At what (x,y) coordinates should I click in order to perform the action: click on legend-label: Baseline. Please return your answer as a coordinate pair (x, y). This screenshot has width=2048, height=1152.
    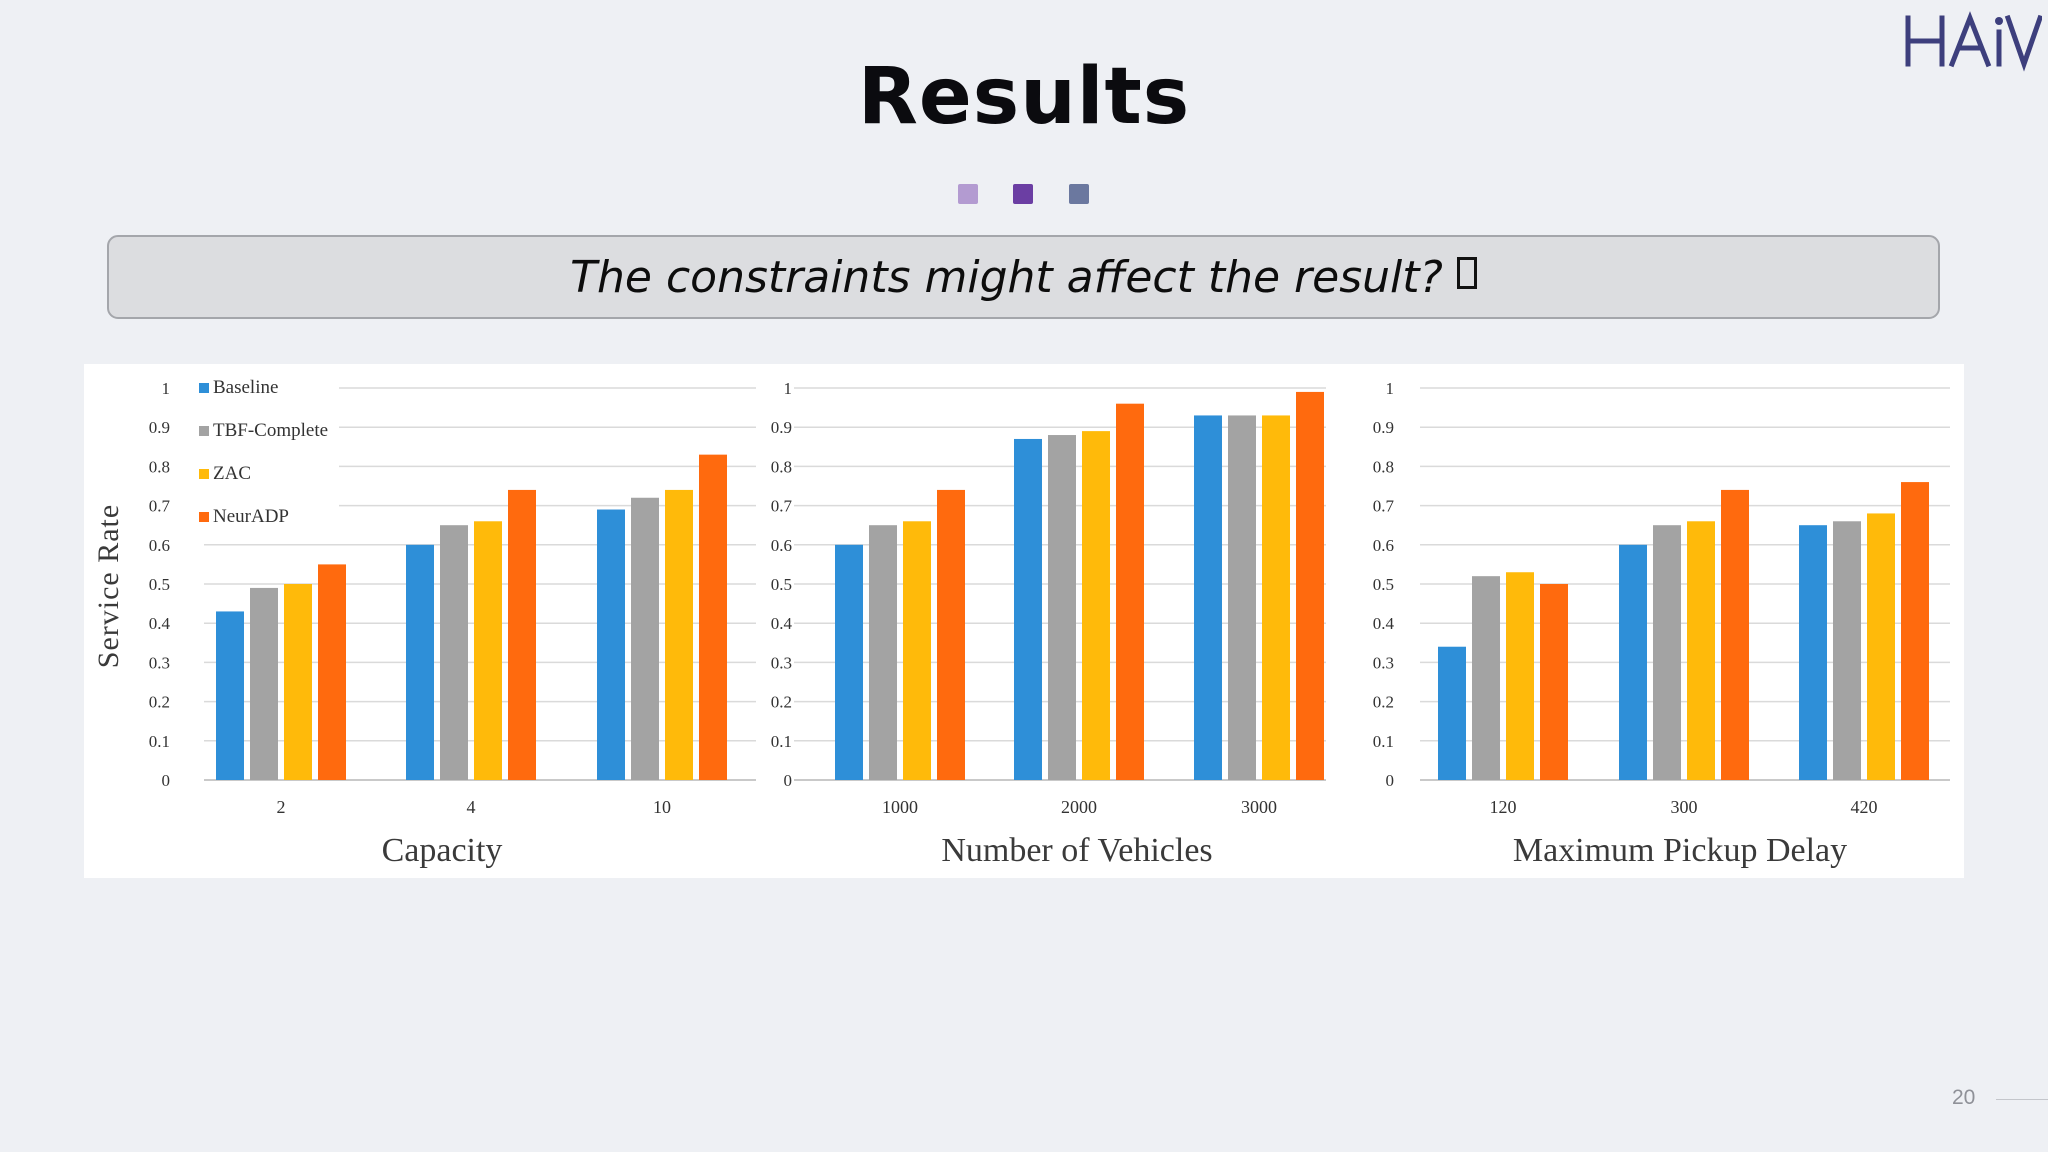
    Looking at the image, I should click on (245, 387).